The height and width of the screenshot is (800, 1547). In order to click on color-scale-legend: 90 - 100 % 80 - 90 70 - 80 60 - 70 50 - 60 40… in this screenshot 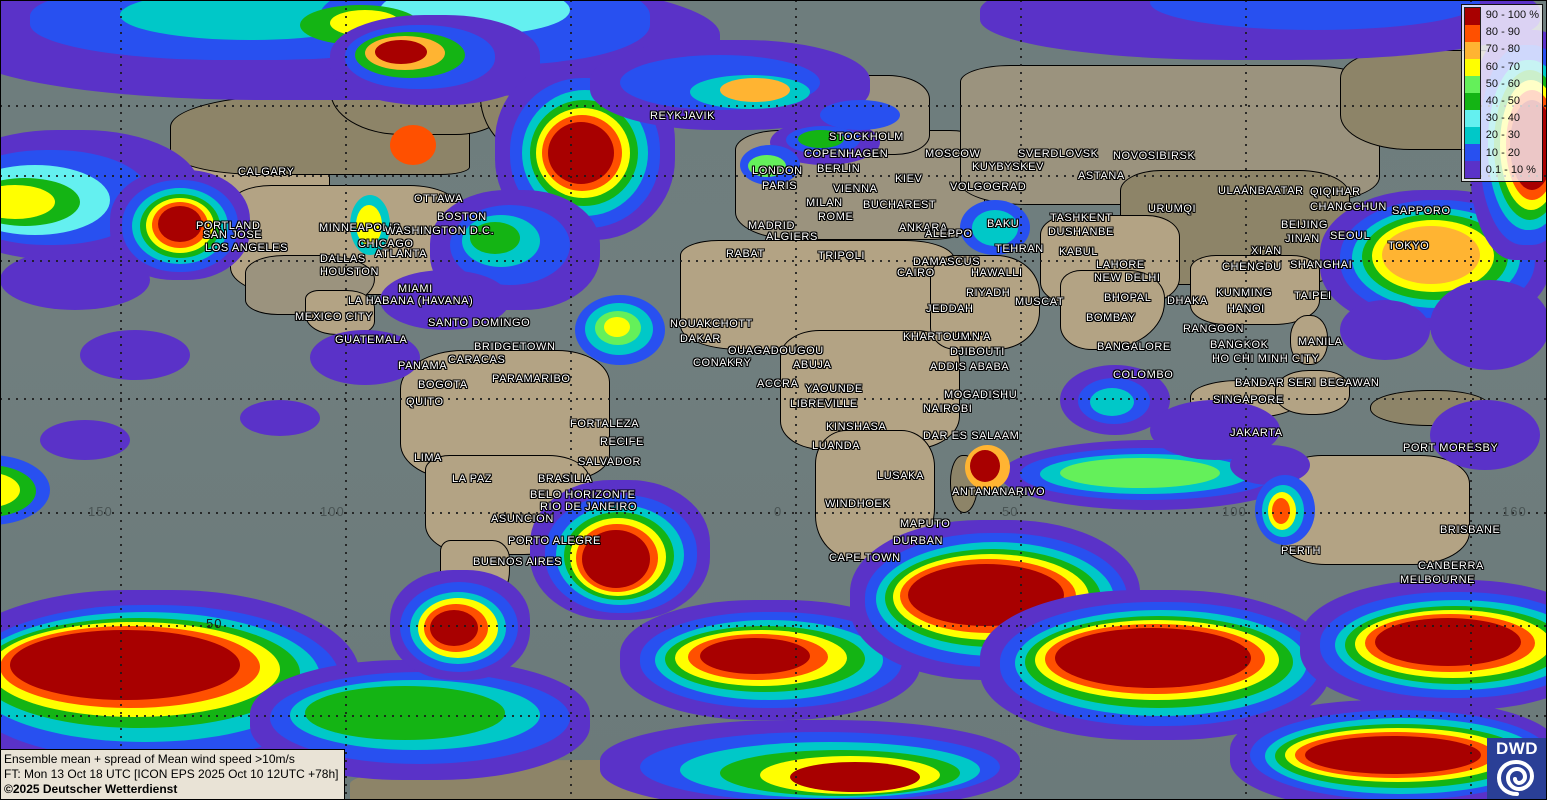, I will do `click(1501, 93)`.